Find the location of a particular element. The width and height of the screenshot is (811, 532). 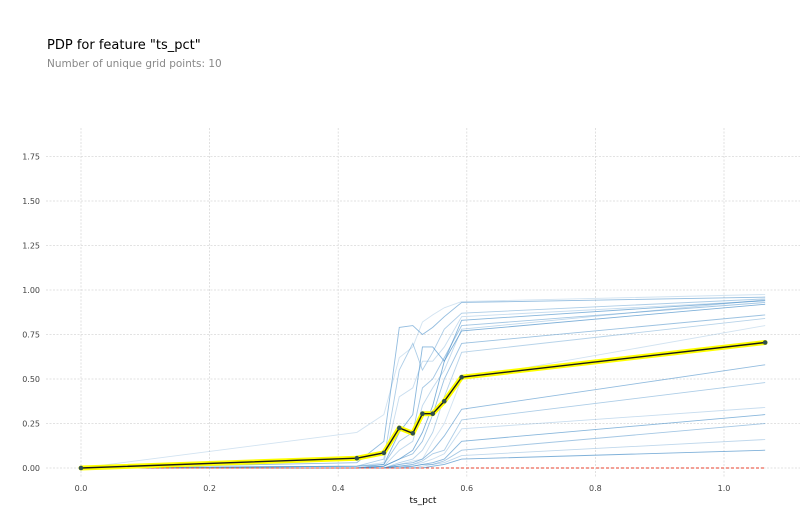

y-tick-label: 0.00 is located at coordinates (31, 468).